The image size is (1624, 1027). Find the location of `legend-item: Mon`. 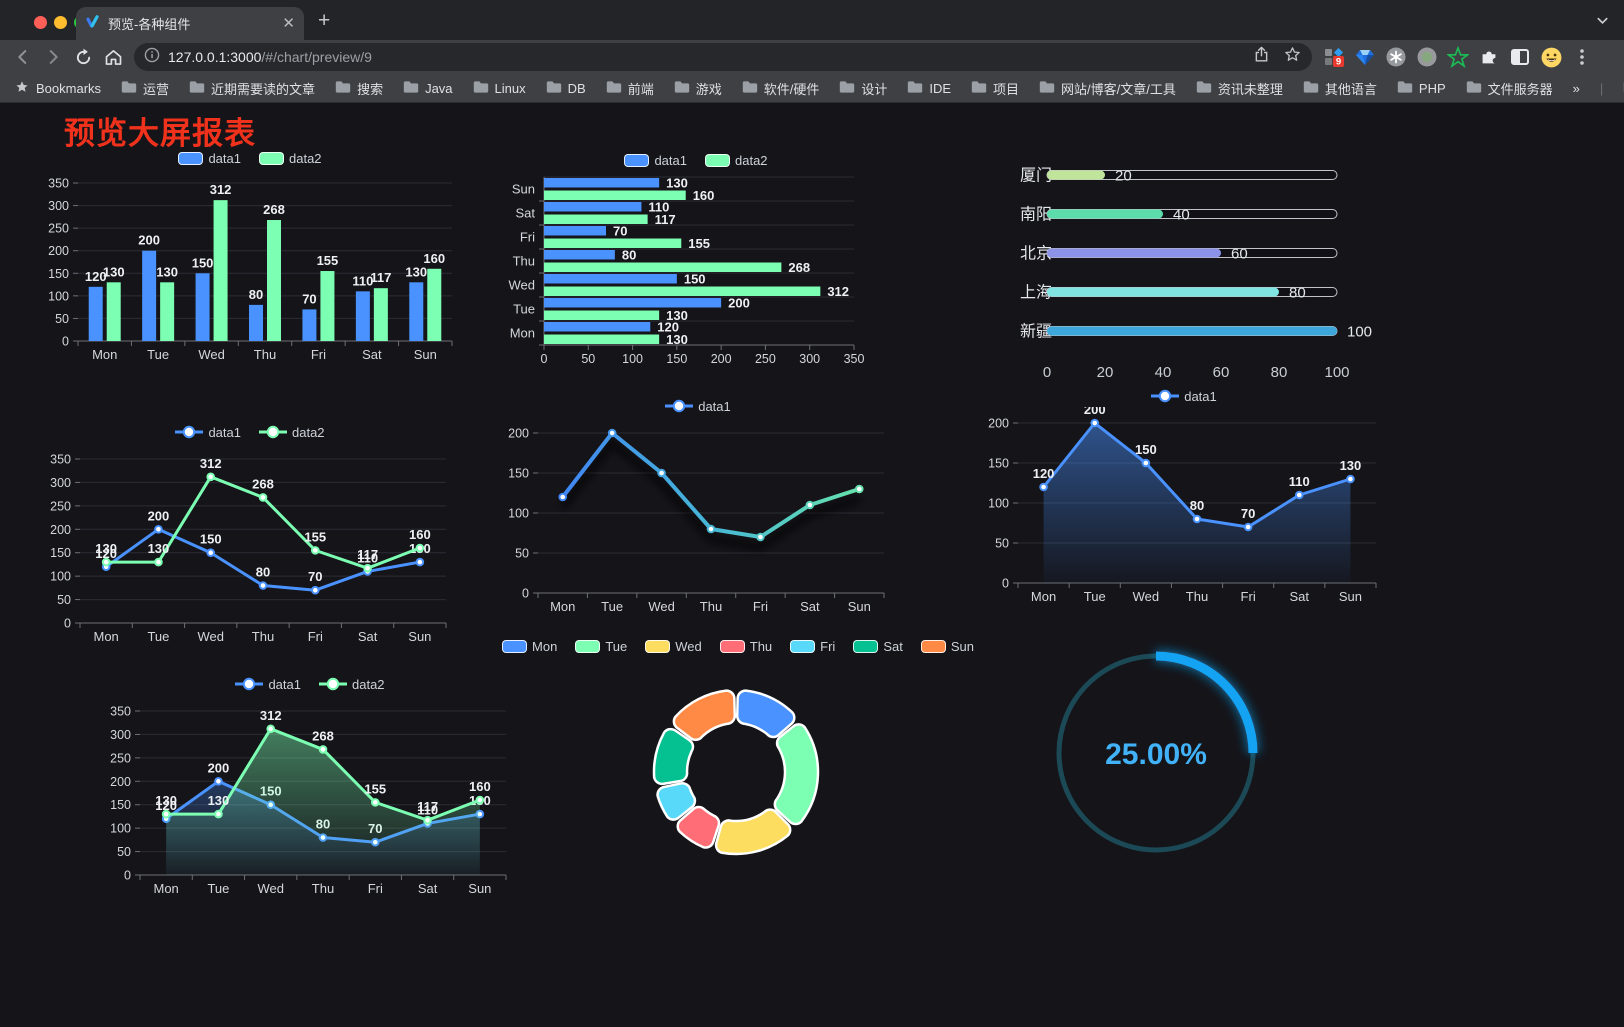

legend-item: Mon is located at coordinates (529, 646).